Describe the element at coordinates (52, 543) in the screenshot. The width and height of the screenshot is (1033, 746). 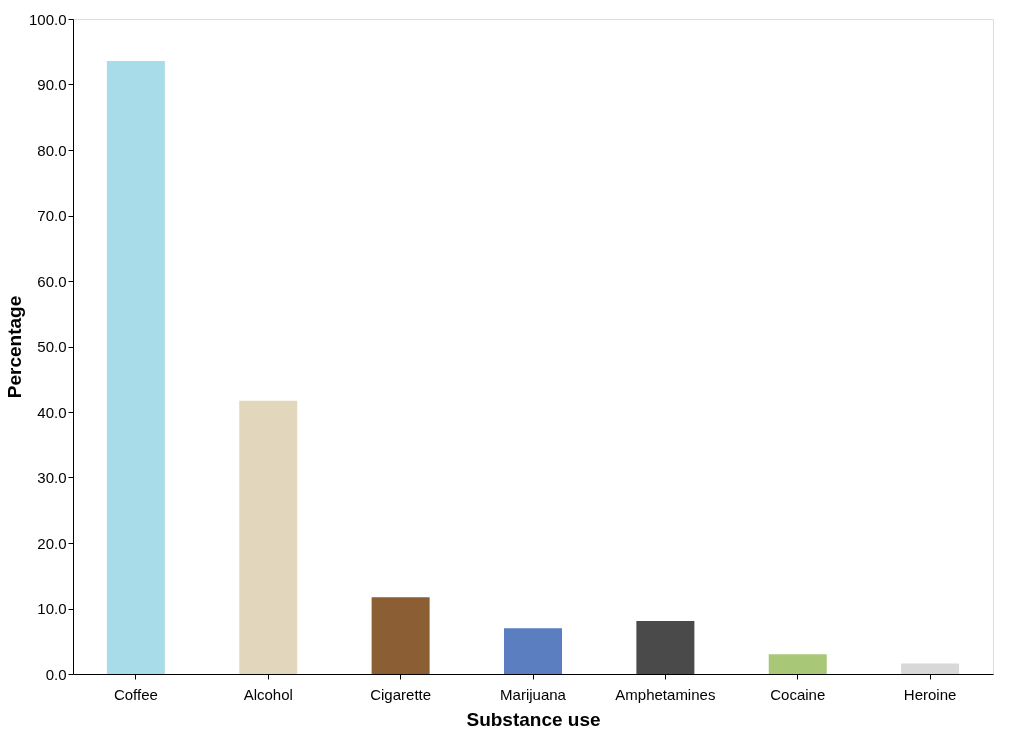
I see `y-tick-label: 20.0` at that location.